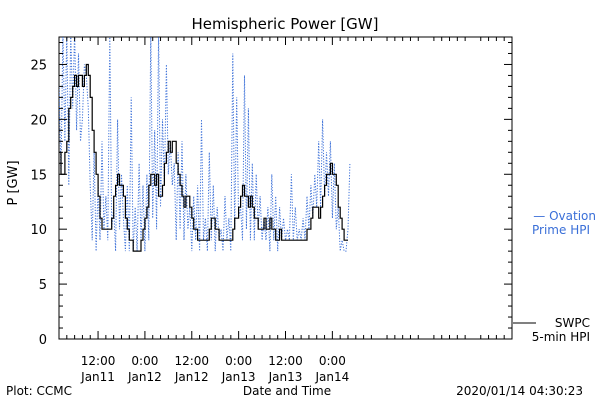 This screenshot has width=600, height=400. What do you see at coordinates (561, 337) in the screenshot?
I see `legend-swpc-line2: 5-min HPI` at bounding box center [561, 337].